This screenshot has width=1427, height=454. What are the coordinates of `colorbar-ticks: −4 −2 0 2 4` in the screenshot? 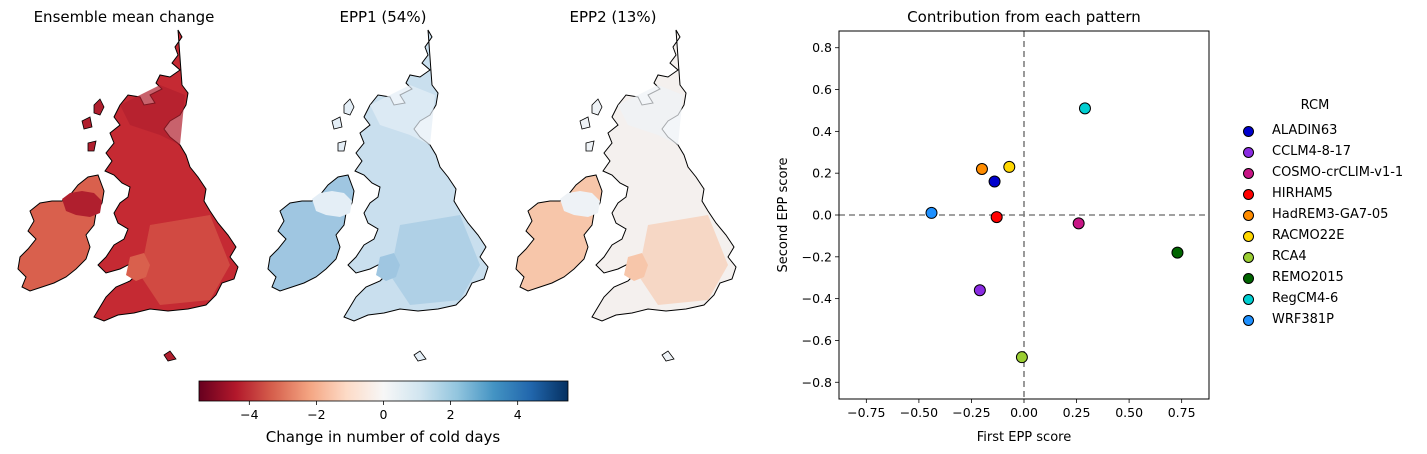 It's located at (381, 411).